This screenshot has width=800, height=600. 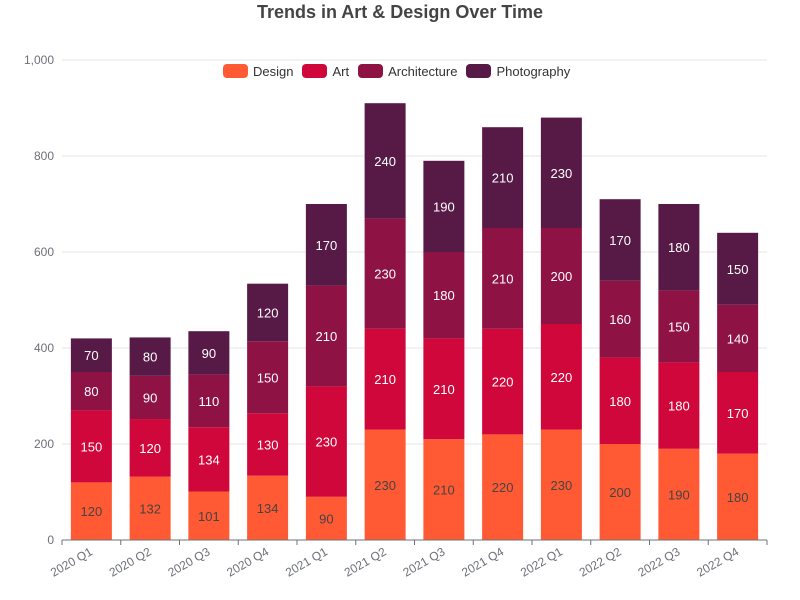 What do you see at coordinates (482, 561) in the screenshot?
I see `x-tick-label: 2021 Q4` at bounding box center [482, 561].